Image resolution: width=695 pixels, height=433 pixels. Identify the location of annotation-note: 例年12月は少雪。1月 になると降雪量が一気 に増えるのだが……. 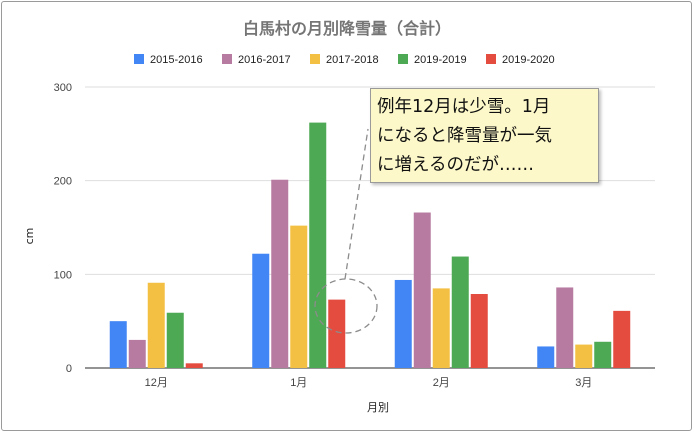
(484, 135).